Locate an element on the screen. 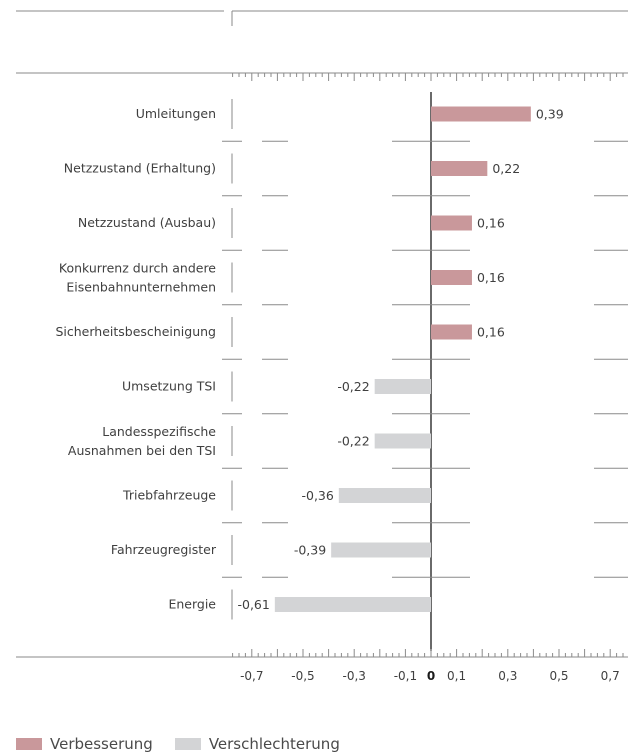 Image resolution: width=642 pixels, height=756 pixels. category-label: Fahrzeugregister is located at coordinates (164, 549).